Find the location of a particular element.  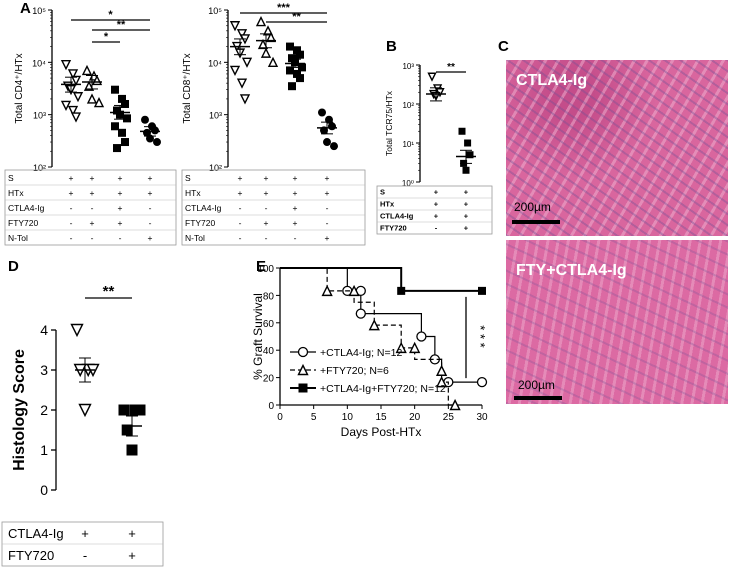

e-legend-label-1: +FTY720; N=6 is located at coordinates (354, 371).